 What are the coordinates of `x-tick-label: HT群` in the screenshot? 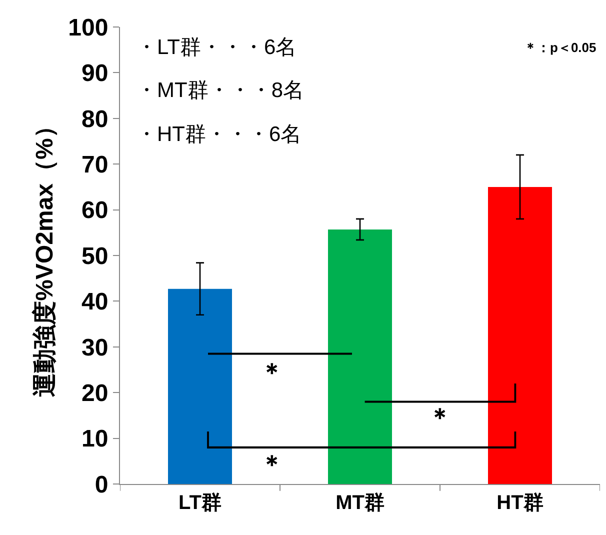 It's located at (520, 503).